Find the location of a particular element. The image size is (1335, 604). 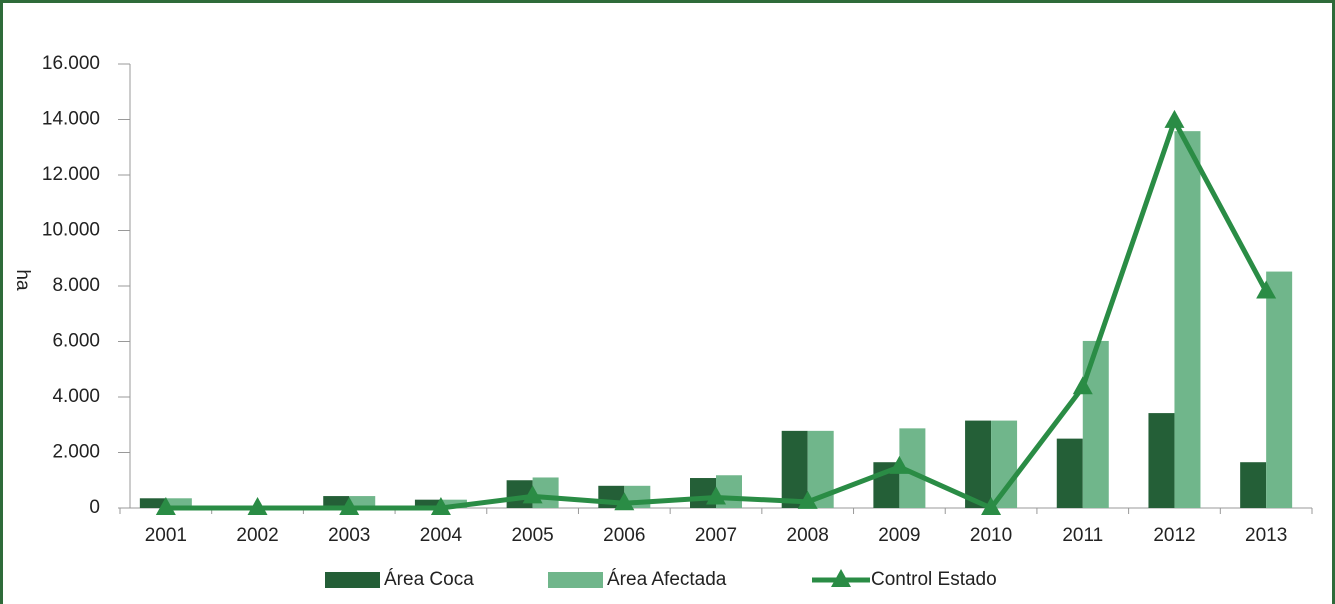

legend-label: Área Coca is located at coordinates (429, 579).